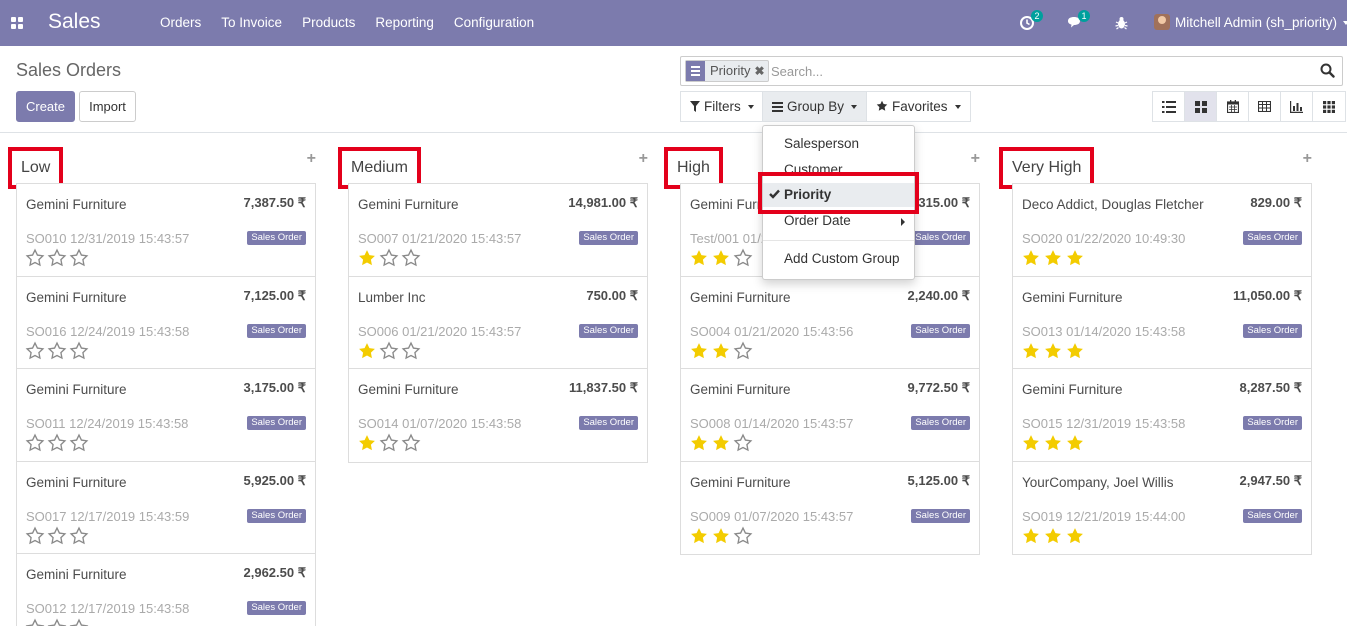  I want to click on activity-menu: 2, so click(1033, 22).